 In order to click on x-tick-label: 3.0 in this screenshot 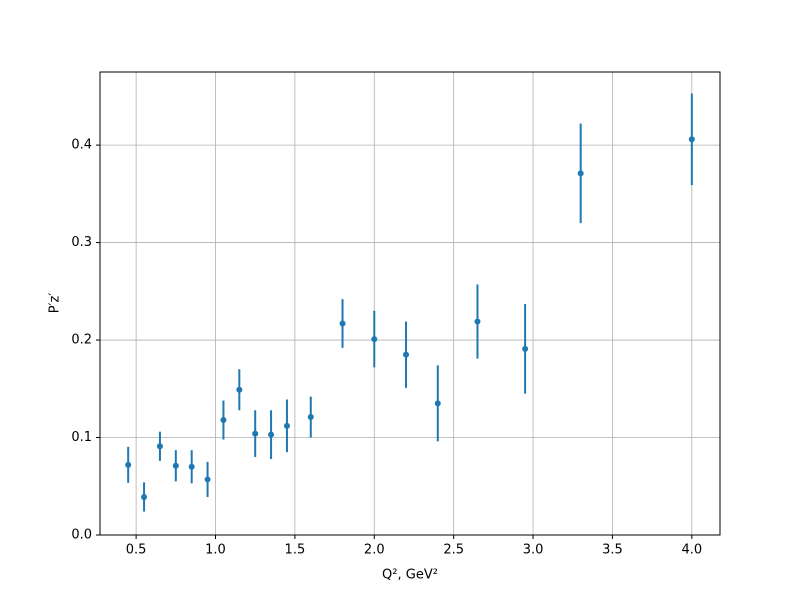, I will do `click(533, 550)`.